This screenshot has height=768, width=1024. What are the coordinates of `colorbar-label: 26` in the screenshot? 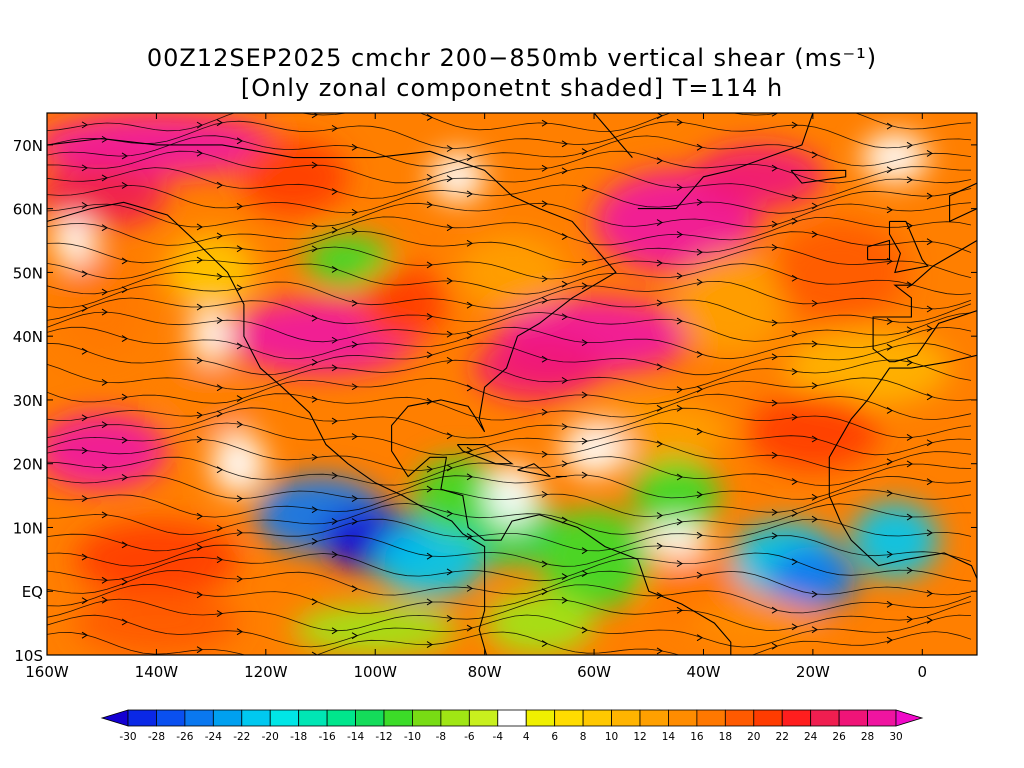 It's located at (839, 737).